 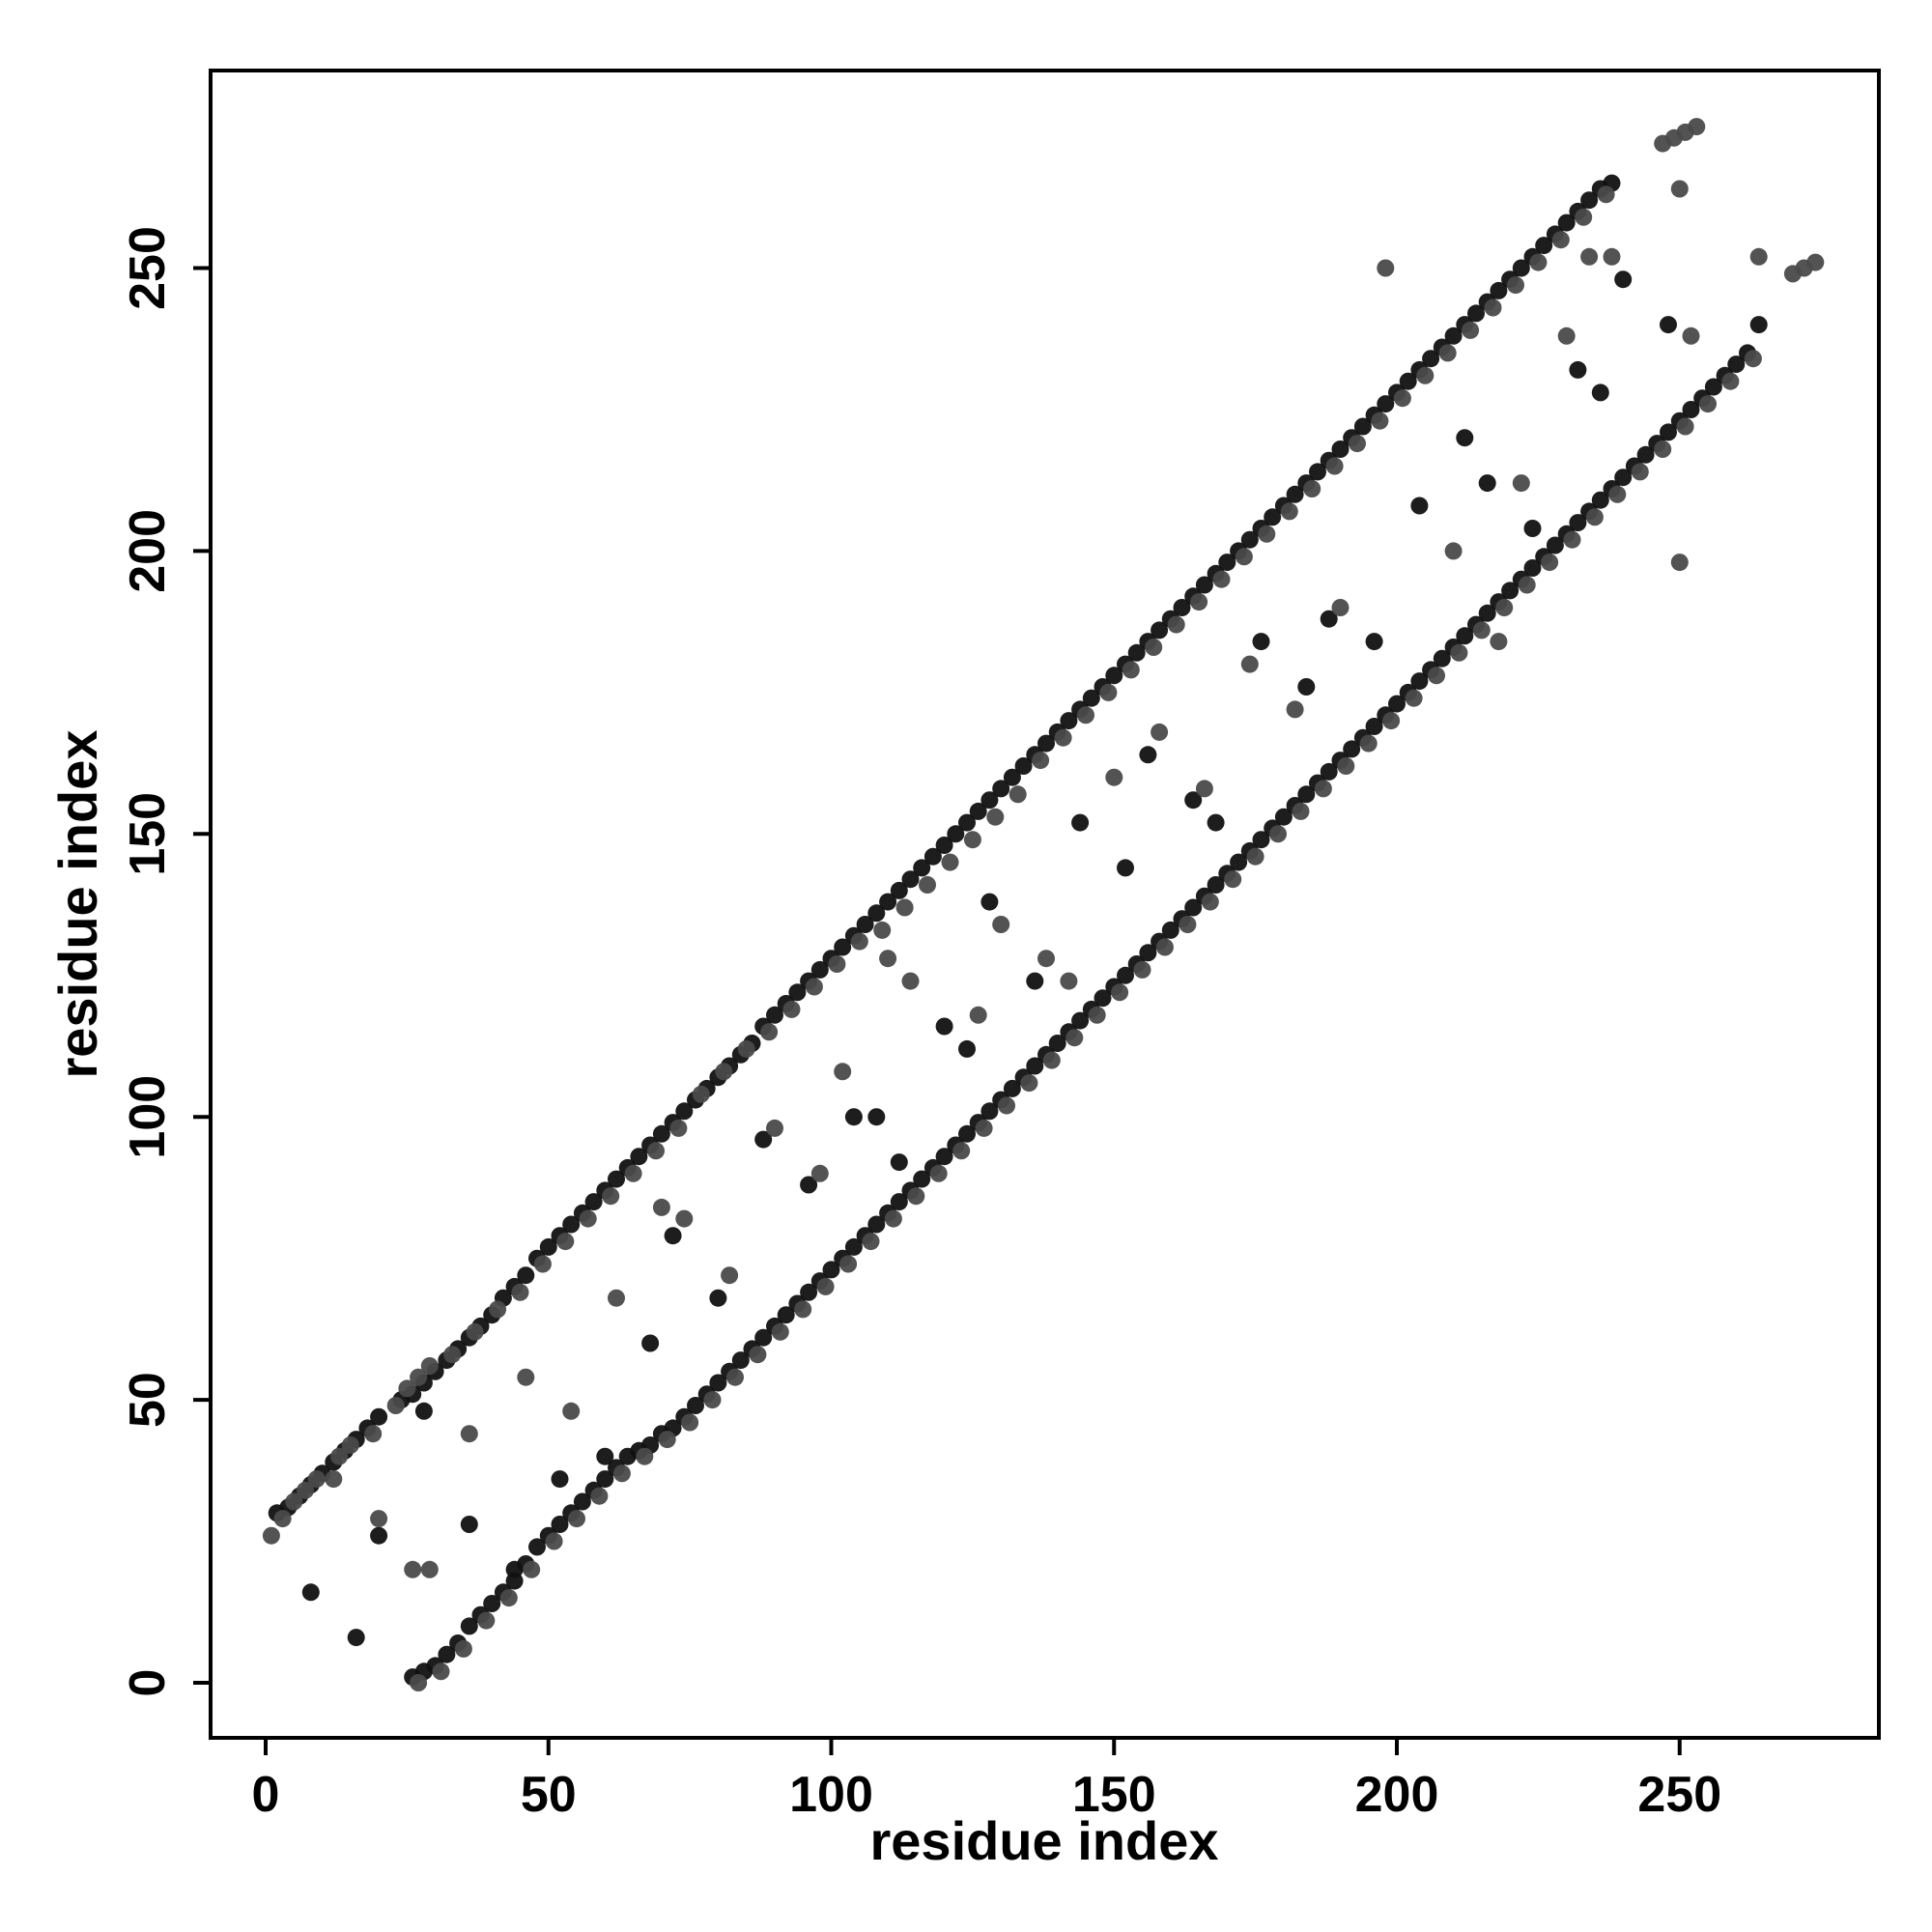 I want to click on x-tick-label: 100, so click(x=831, y=1795).